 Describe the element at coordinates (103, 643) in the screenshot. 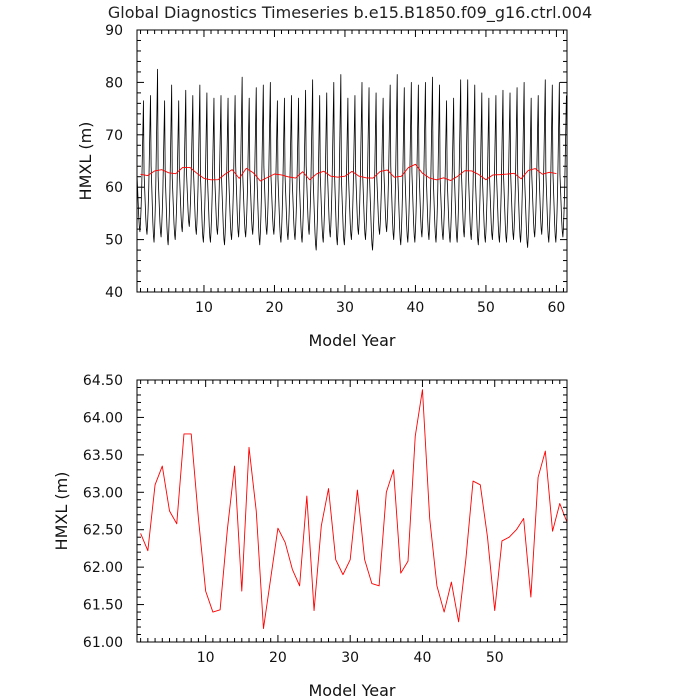

I see `y-tick-label: 61.00` at that location.